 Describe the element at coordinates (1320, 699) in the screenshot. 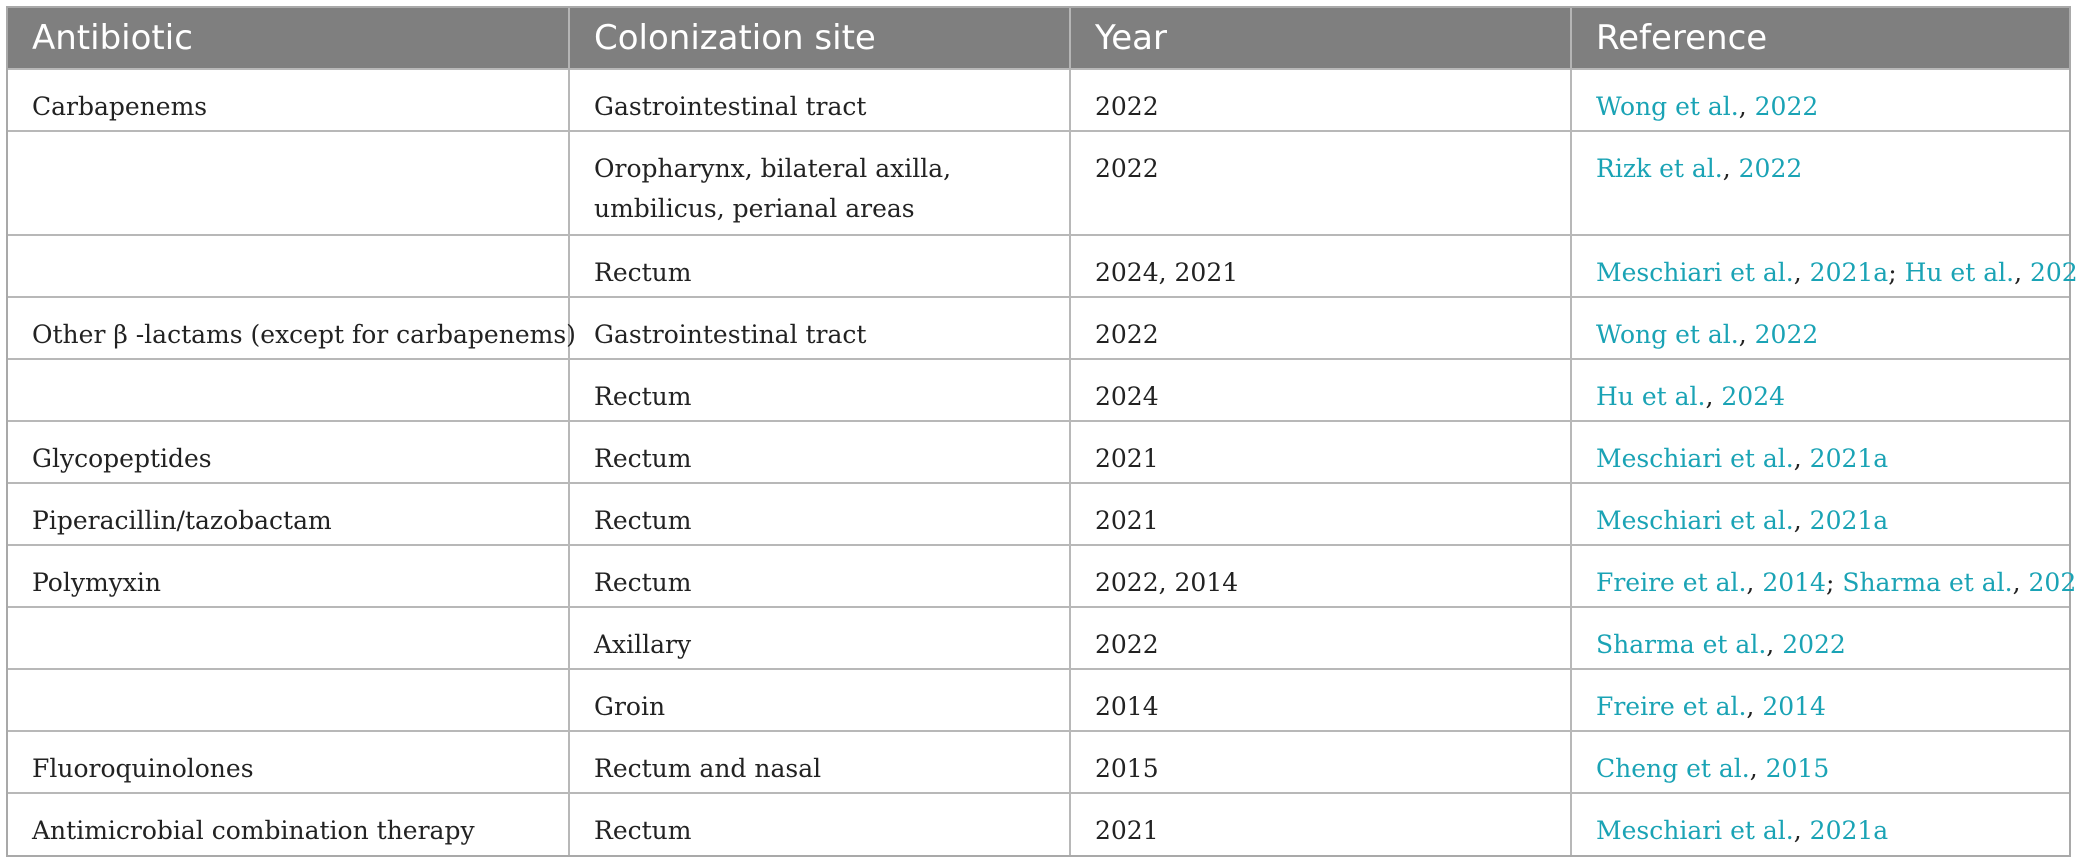

I see `year-cell: 2014` at that location.